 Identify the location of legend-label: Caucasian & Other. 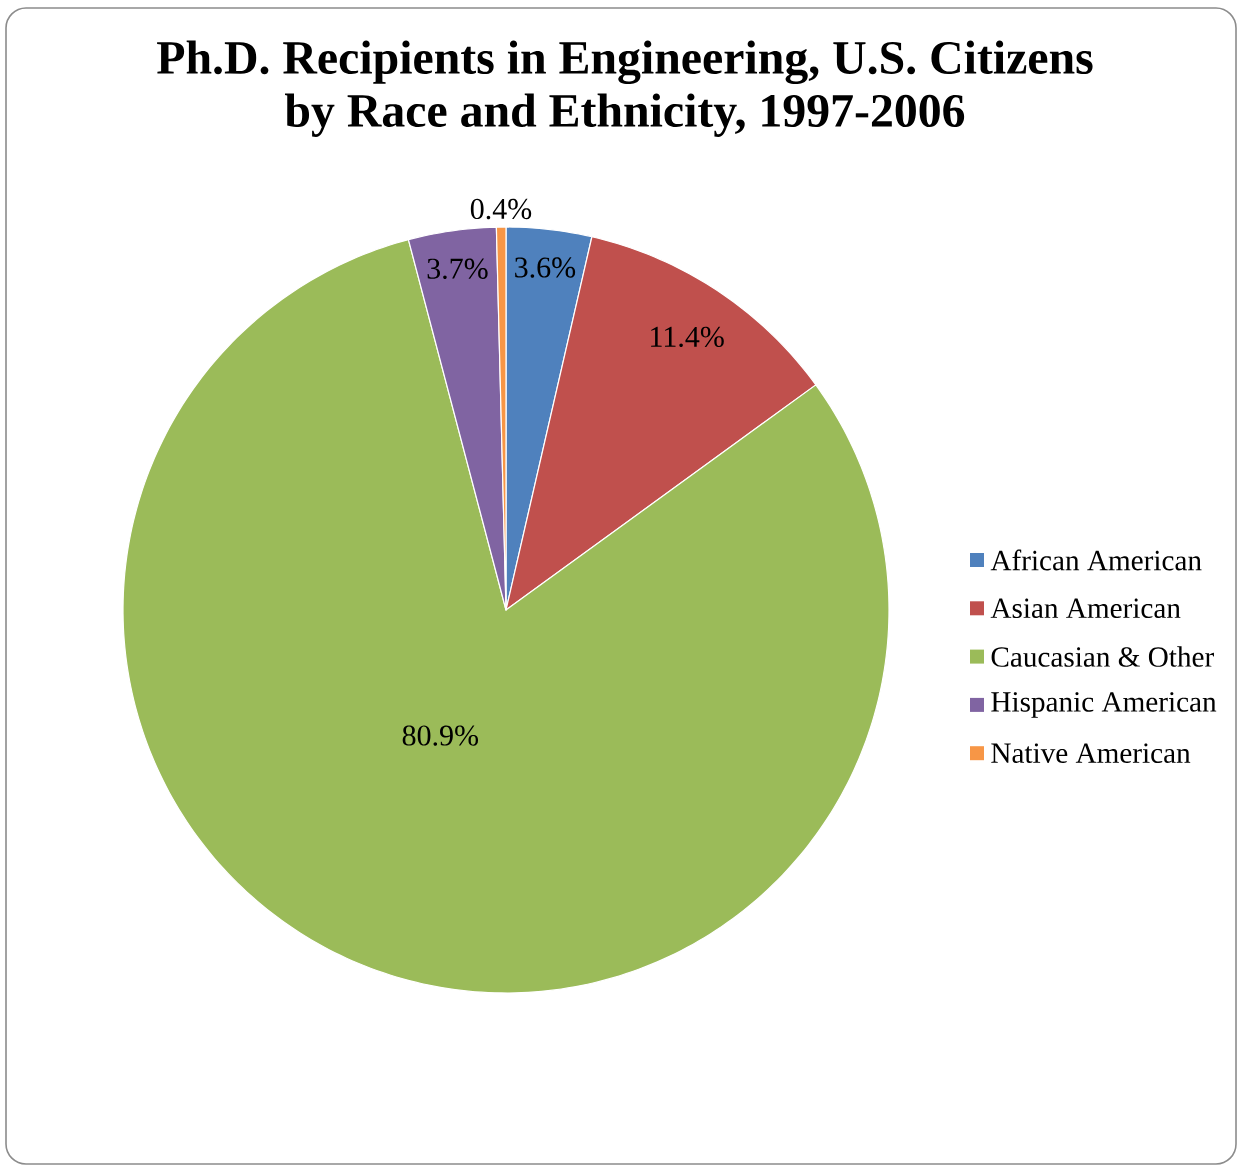
(1102, 656).